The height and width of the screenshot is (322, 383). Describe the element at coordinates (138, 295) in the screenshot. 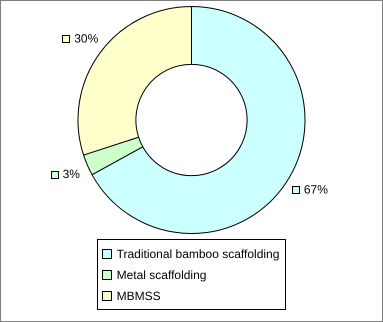

I see `legend-label: MBMSS` at that location.